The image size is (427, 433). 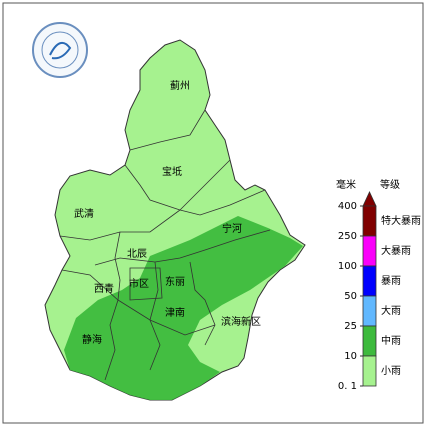 What do you see at coordinates (232, 228) in the screenshot?
I see `district-label: 宁河` at bounding box center [232, 228].